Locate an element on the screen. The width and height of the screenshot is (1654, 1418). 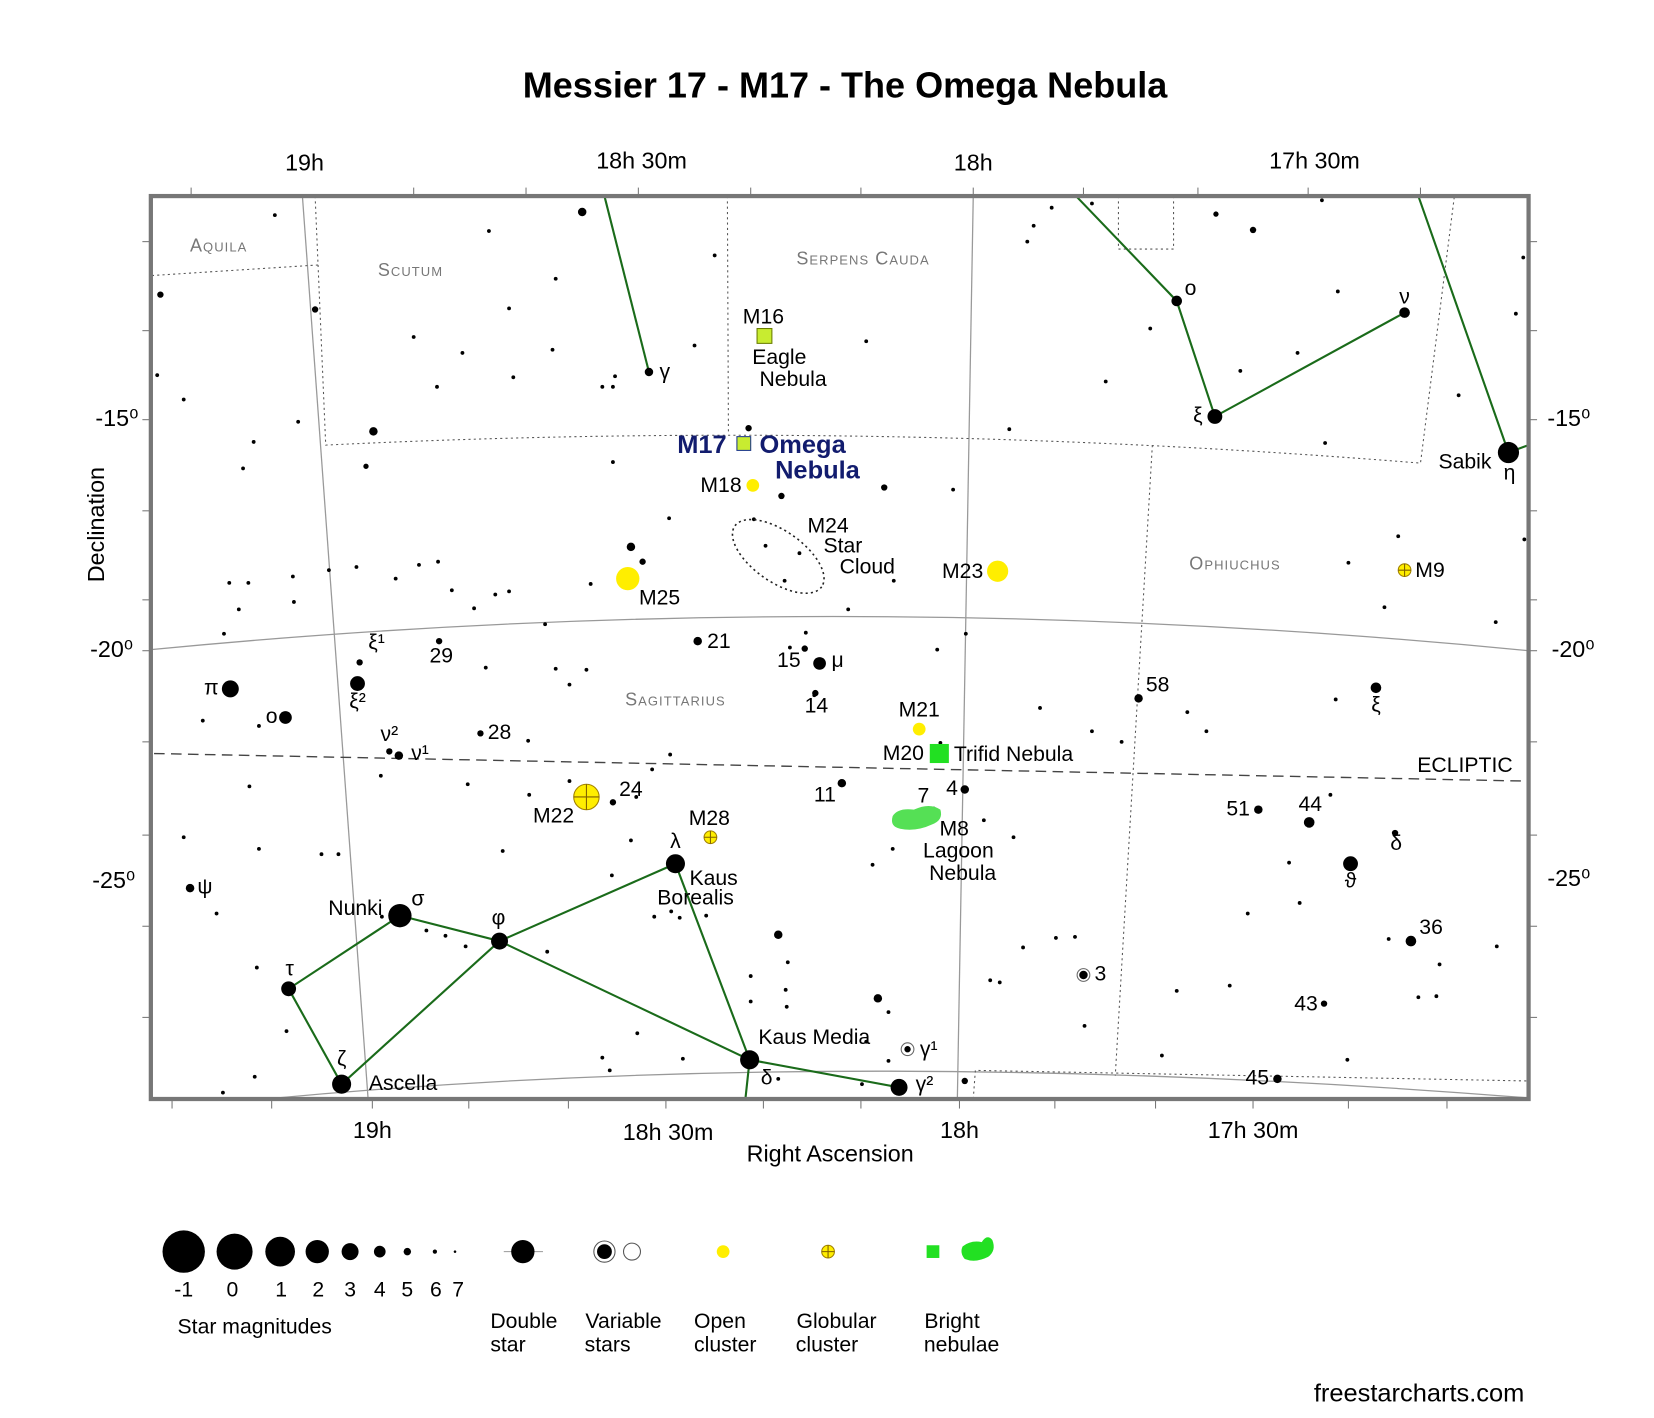
star-label: λ is located at coordinates (675, 841).